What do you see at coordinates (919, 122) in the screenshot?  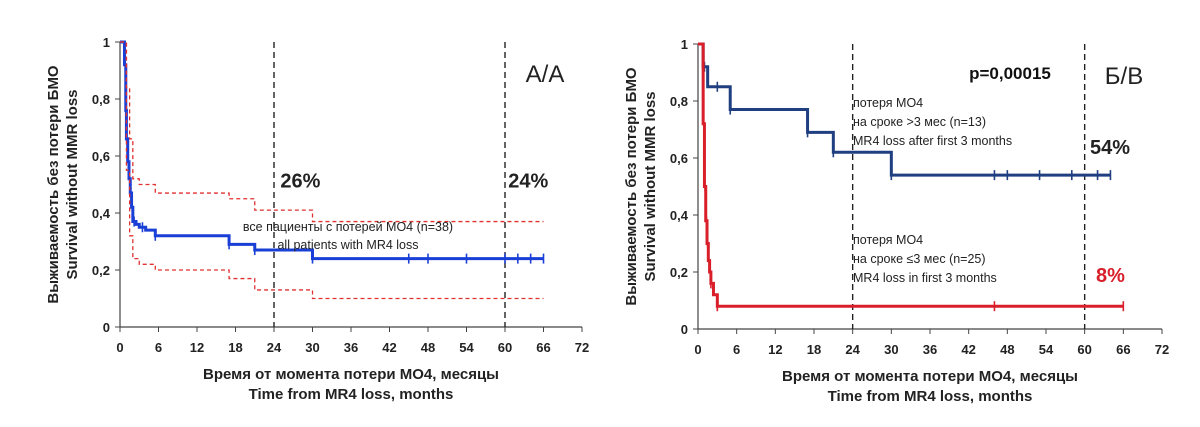 I see `series-label-line2: на сроке >3 мес (n=13)` at bounding box center [919, 122].